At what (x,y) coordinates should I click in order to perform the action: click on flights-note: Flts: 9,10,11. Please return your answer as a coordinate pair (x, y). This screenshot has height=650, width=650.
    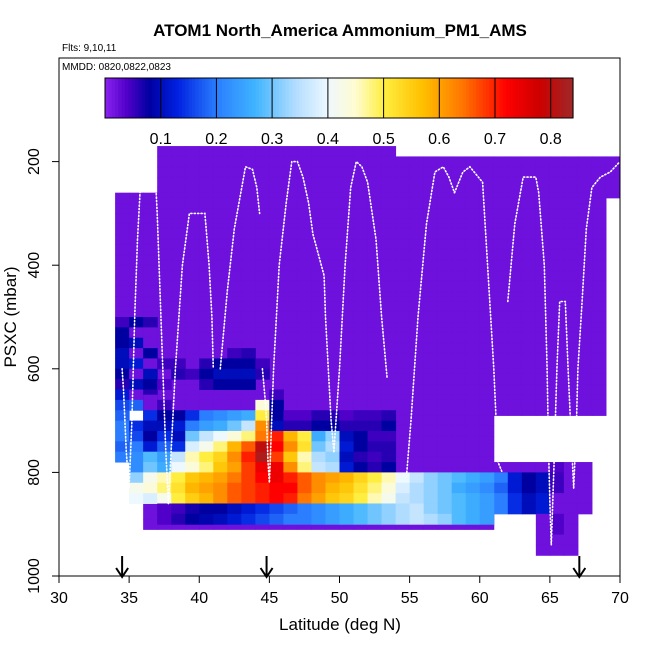
    Looking at the image, I should click on (89, 48).